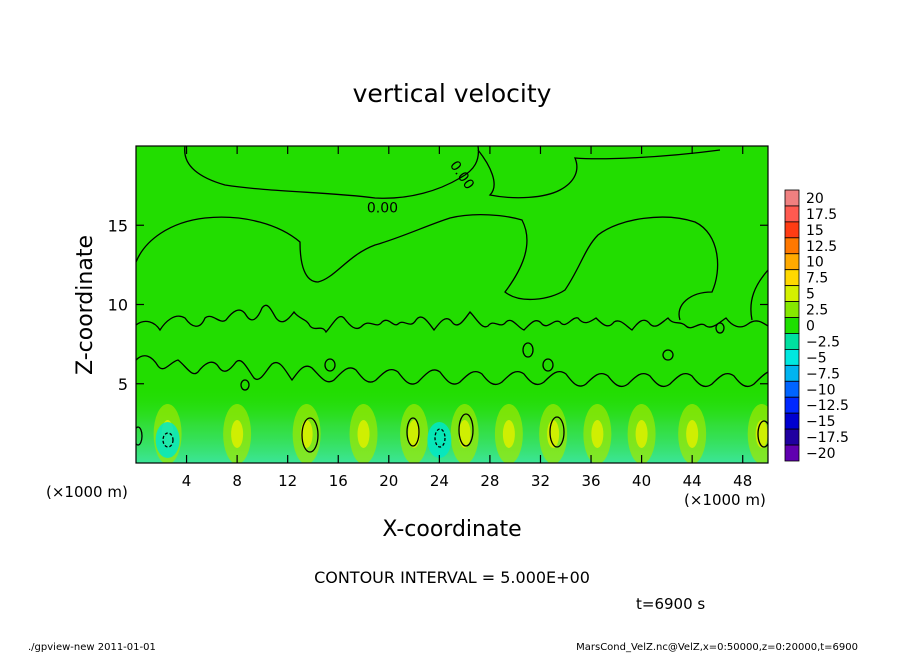  I want to click on time-label: t=6900 s, so click(670, 604).